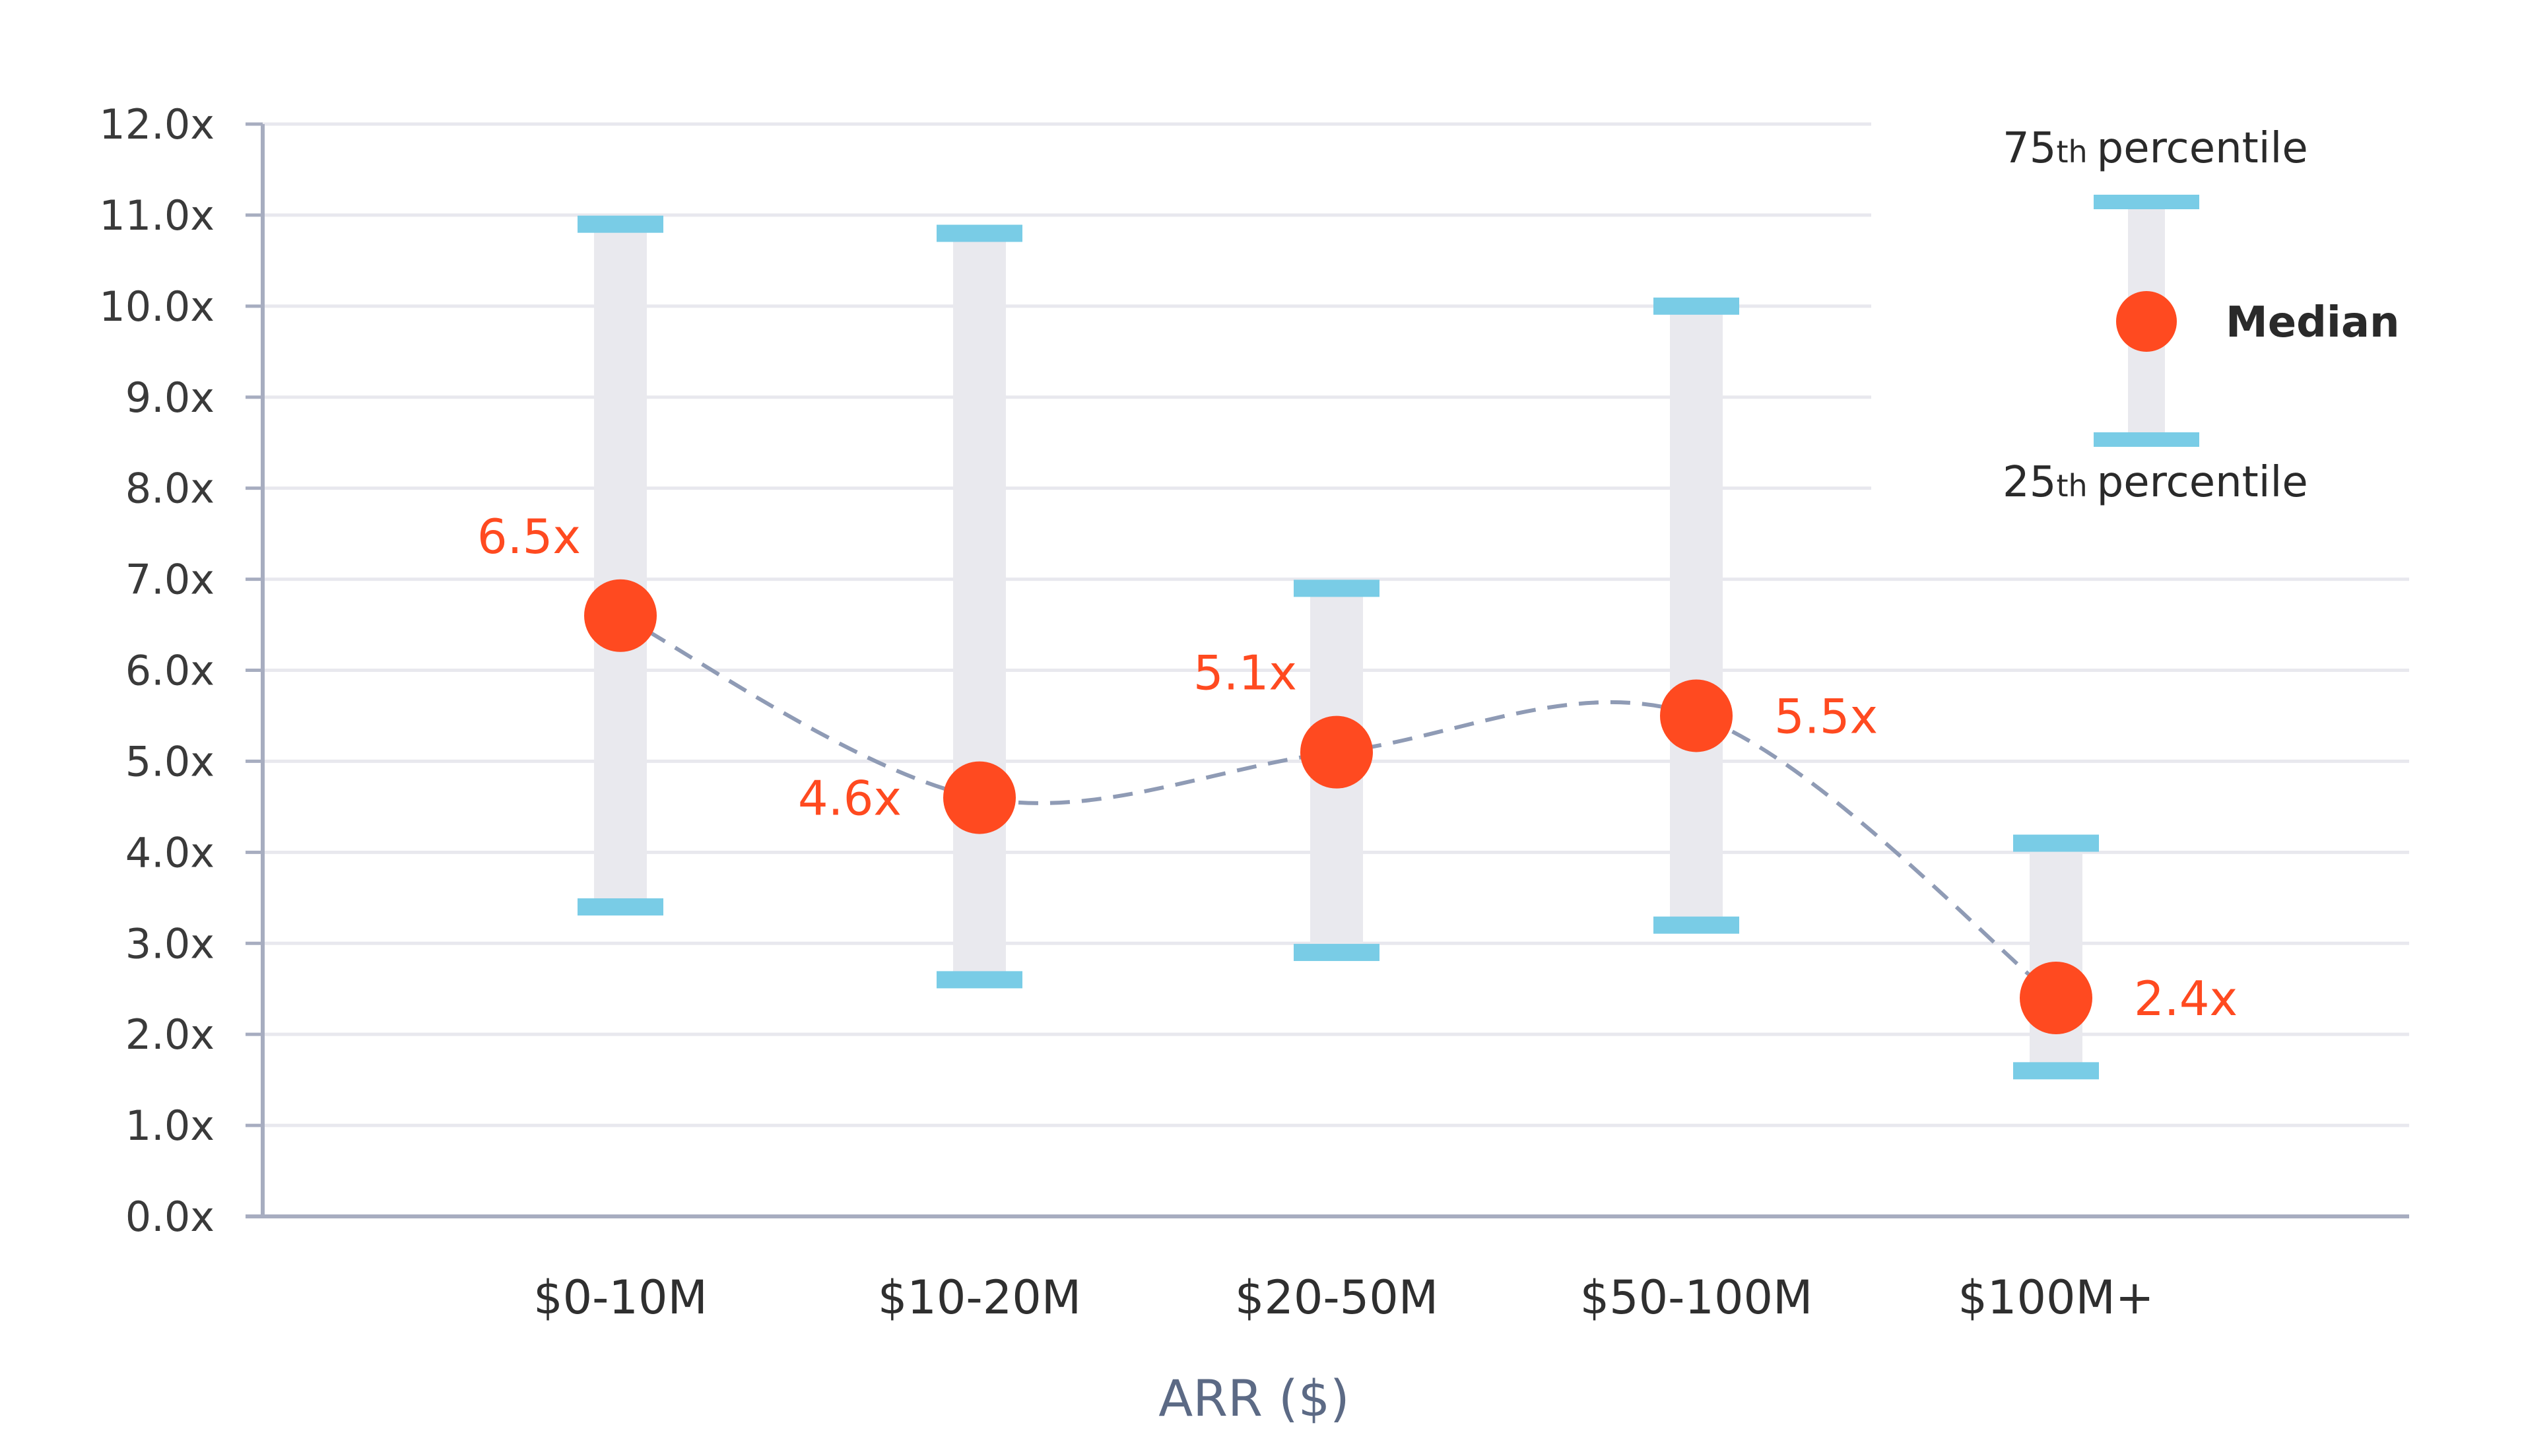 This screenshot has width=2524, height=1456. Describe the element at coordinates (2029, 148) in the screenshot. I see `legend-75th-number: 75` at that location.